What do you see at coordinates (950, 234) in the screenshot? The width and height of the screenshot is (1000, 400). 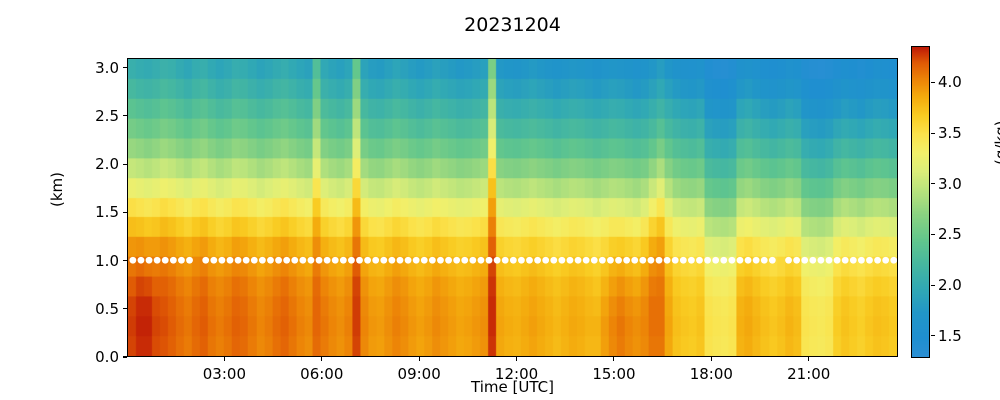 I see `colorbar-tick-label: 2.5` at bounding box center [950, 234].